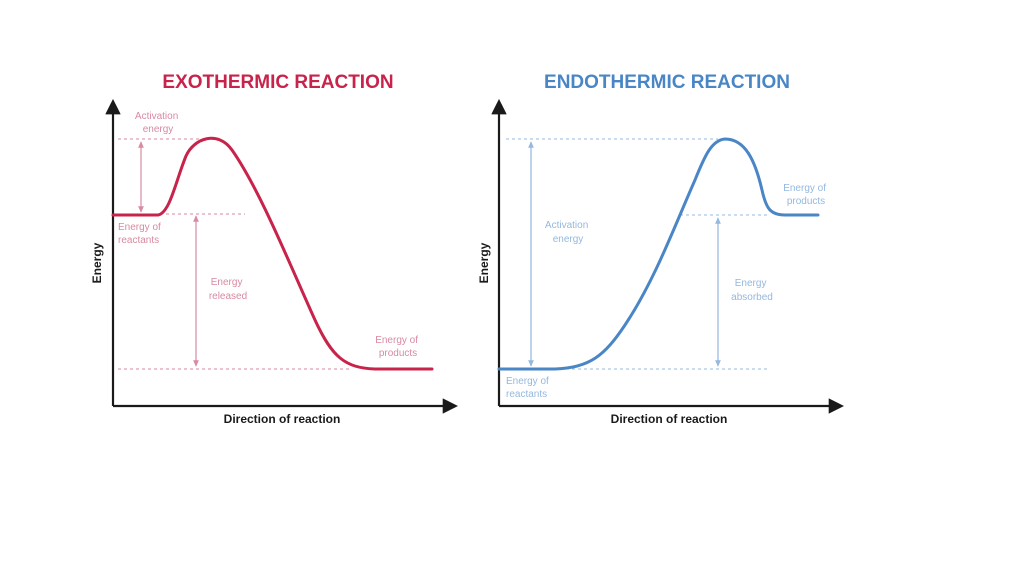 Image resolution: width=1024 pixels, height=574 pixels. I want to click on endo-activation-label: Activation energy, so click(568, 232).